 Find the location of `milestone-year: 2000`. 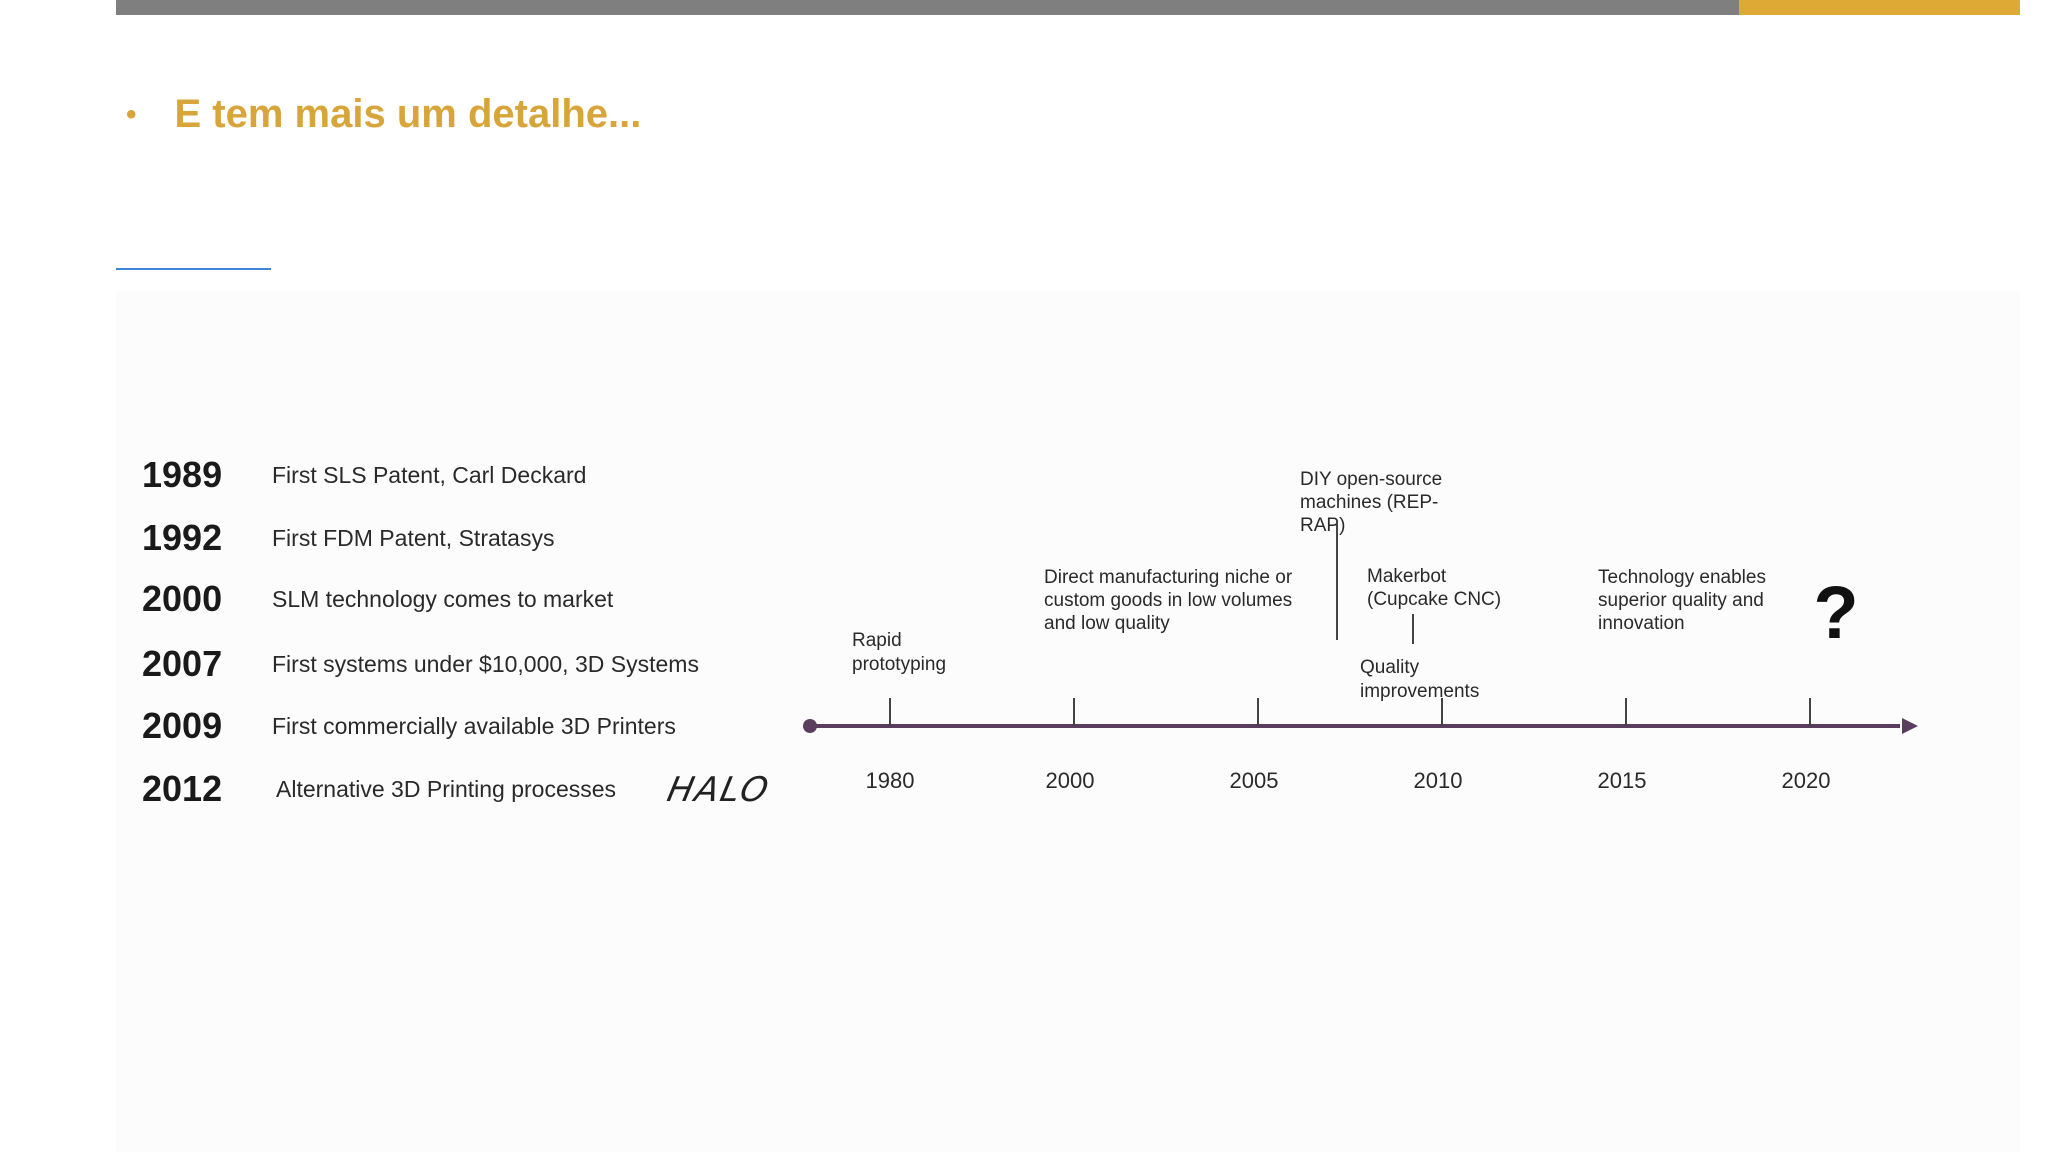

milestone-year: 2000 is located at coordinates (182, 598).